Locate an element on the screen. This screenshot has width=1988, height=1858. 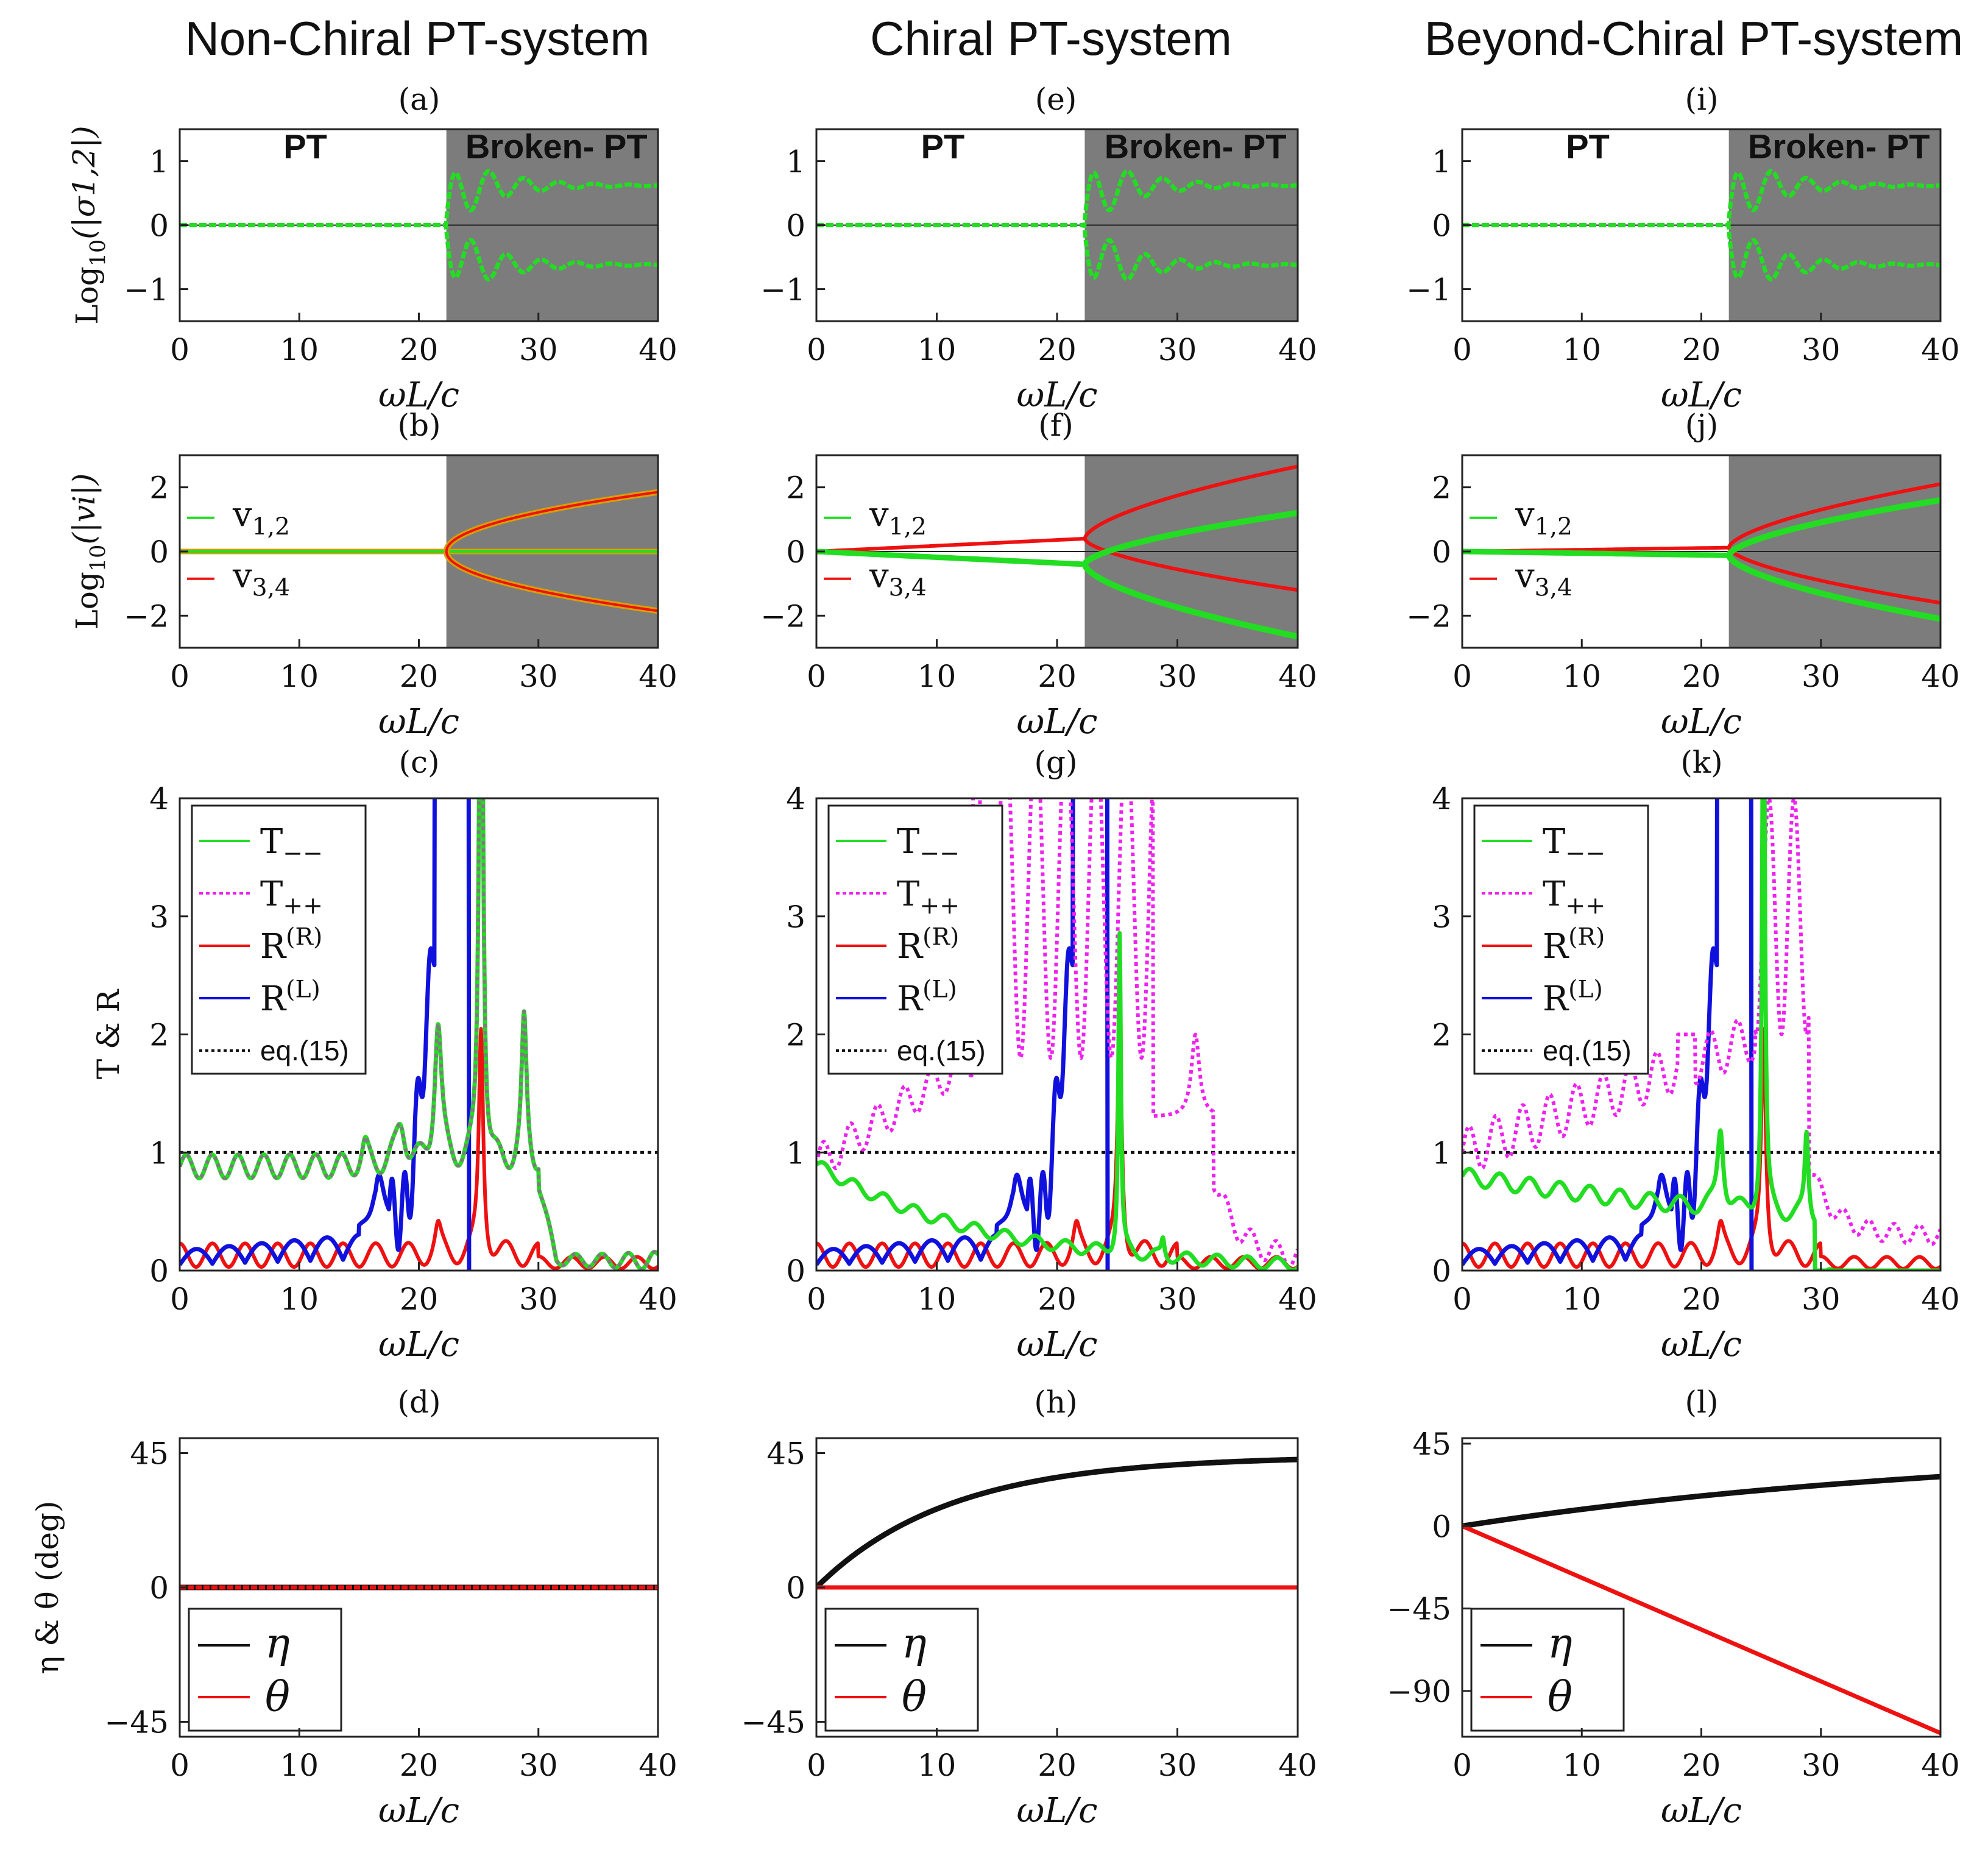
legend-label-rl-c-base: R is located at coordinates (273, 999).